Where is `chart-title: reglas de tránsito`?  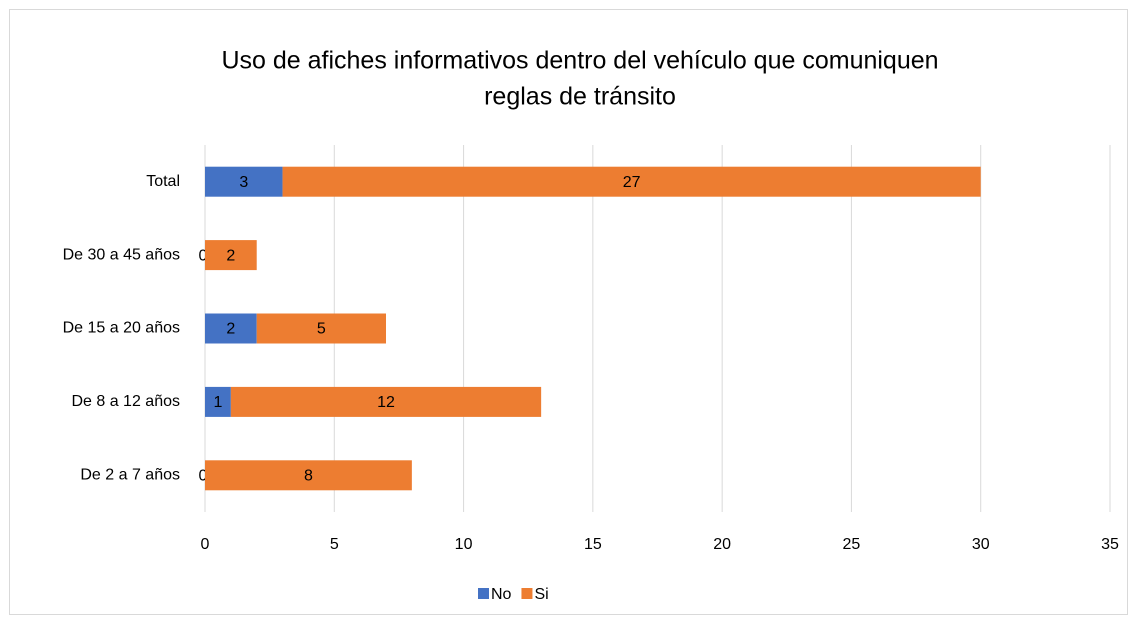 chart-title: reglas de tránsito is located at coordinates (580, 97).